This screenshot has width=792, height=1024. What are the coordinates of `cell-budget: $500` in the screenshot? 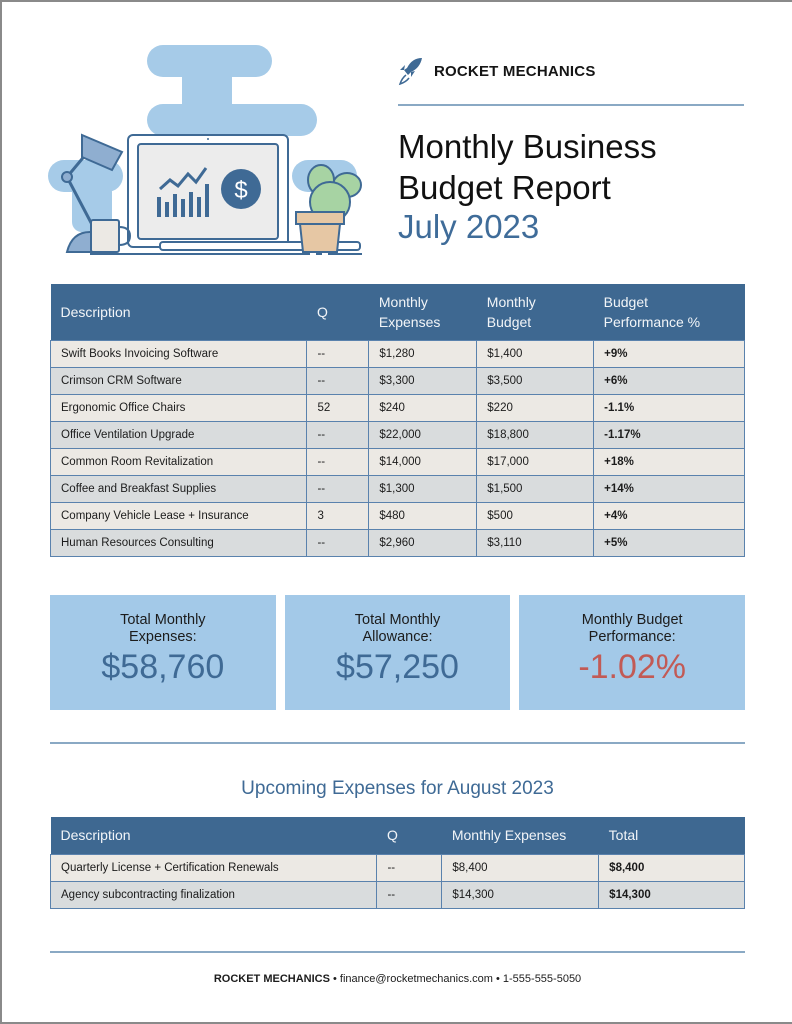 It's located at (535, 515).